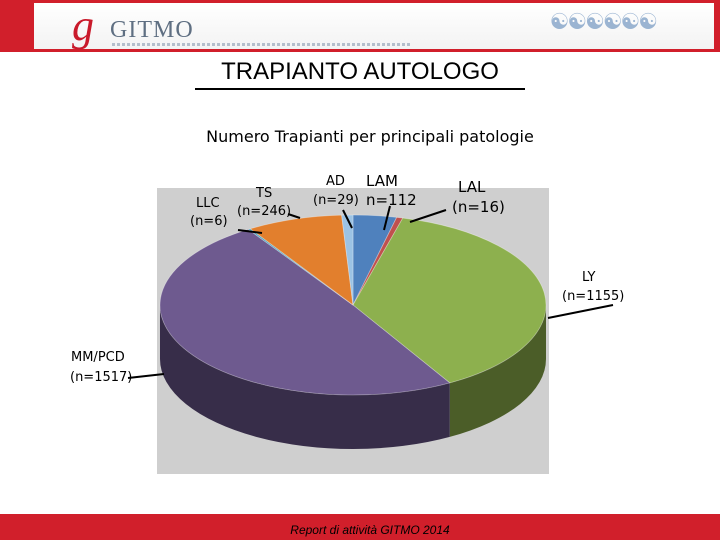 The height and width of the screenshot is (540, 720). I want to click on header-logo-area: g GITMO ☯☯☯☯☯☯, so click(374, 26).